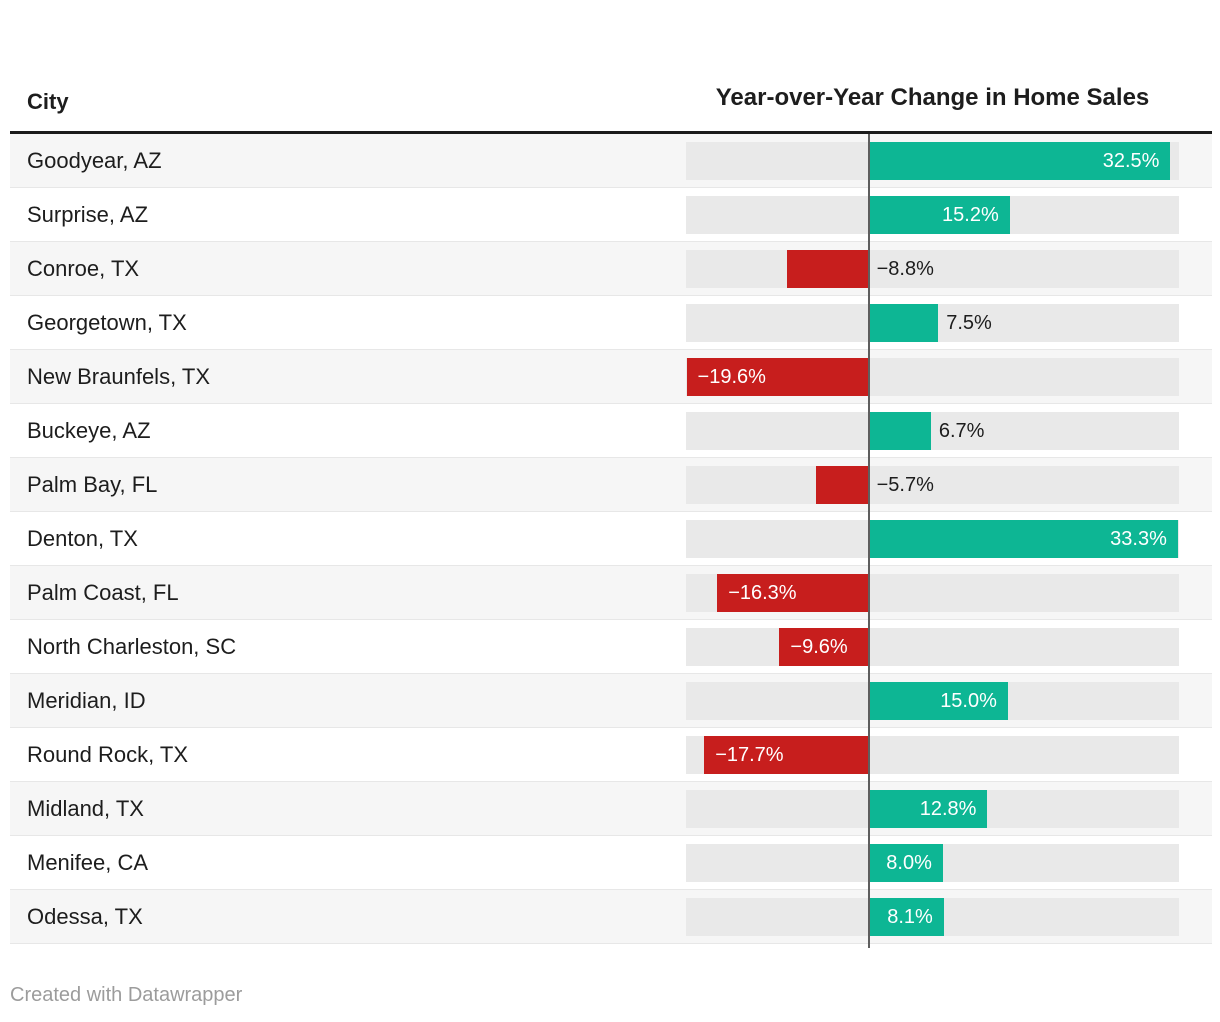  What do you see at coordinates (85, 916) in the screenshot?
I see `city-cell: Odessa, TX` at bounding box center [85, 916].